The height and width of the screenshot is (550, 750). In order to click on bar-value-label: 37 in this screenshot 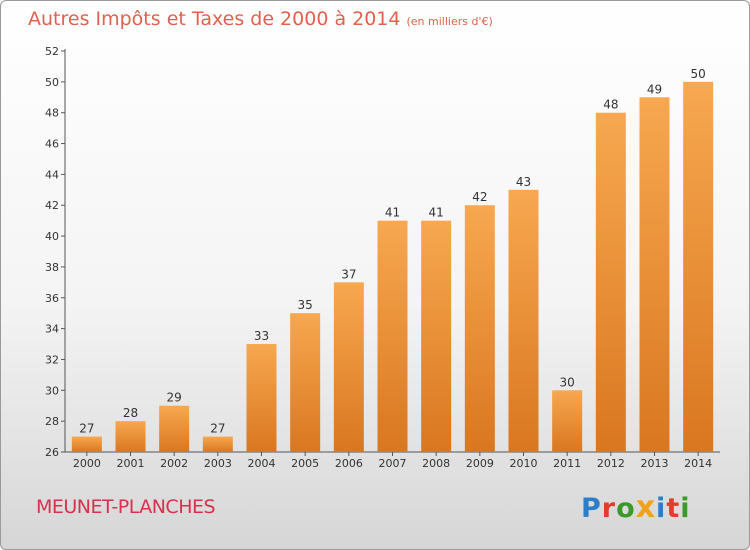, I will do `click(348, 274)`.